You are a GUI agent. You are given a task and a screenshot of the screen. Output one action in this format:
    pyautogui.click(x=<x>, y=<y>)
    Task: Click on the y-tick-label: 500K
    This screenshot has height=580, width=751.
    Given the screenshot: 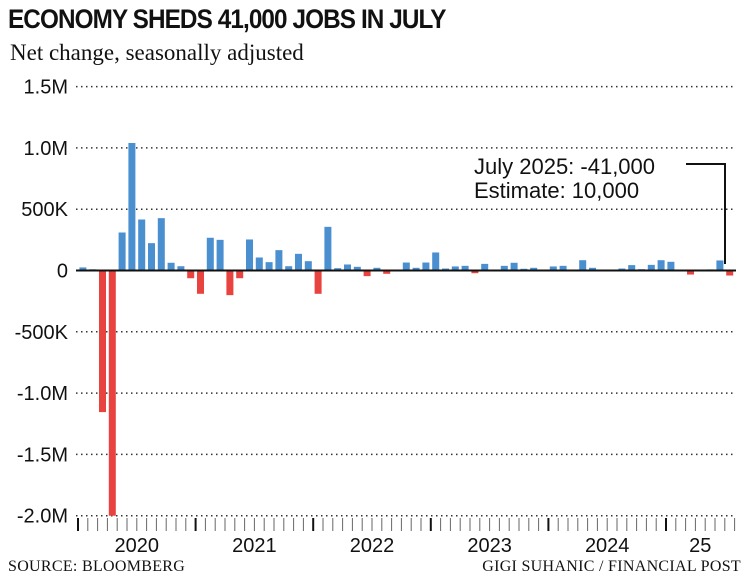 What is the action you would take?
    pyautogui.click(x=44, y=210)
    